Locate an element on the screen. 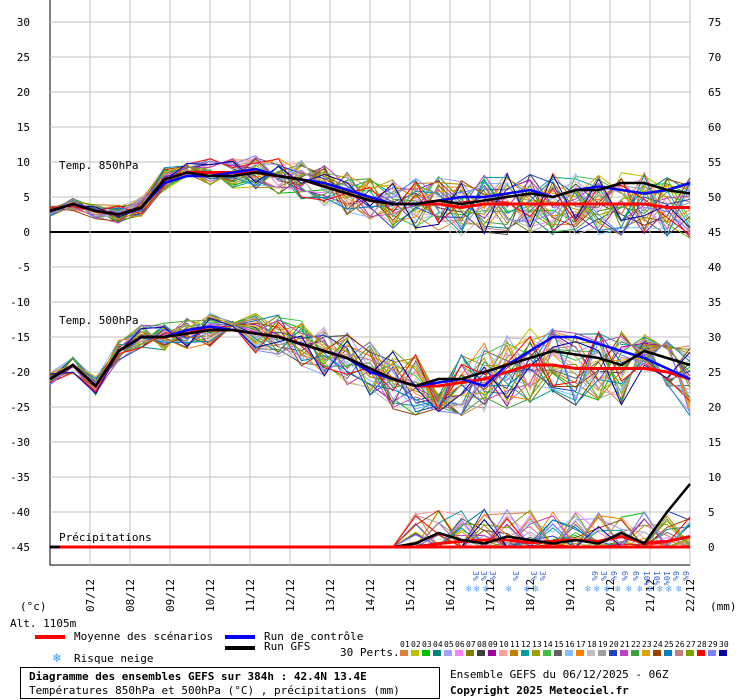 The width and height of the screenshot is (740, 700). right-tick-label: 75 is located at coordinates (714, 22).